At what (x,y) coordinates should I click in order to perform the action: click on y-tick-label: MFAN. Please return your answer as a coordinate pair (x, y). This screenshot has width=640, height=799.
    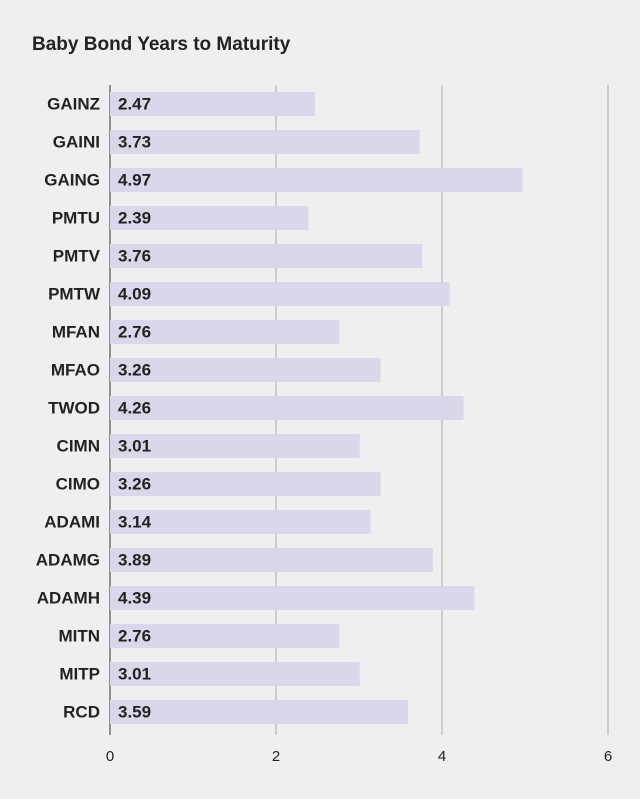
    Looking at the image, I should click on (76, 331).